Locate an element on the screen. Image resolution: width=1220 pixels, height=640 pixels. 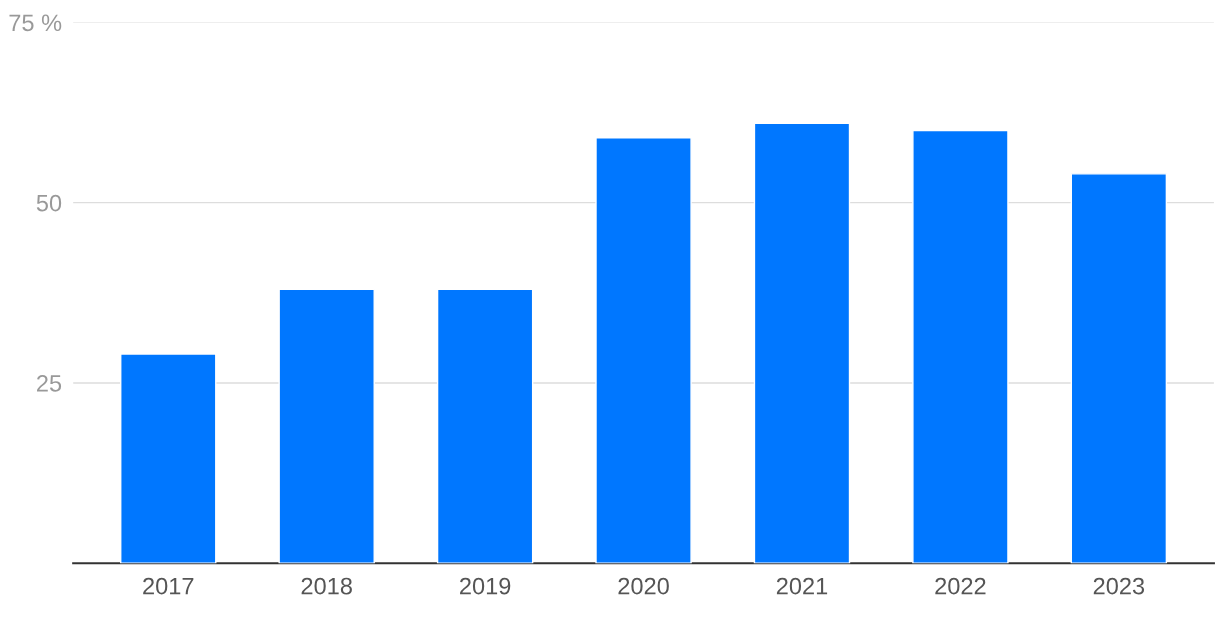
y-tick-label: 50 is located at coordinates (49, 203).